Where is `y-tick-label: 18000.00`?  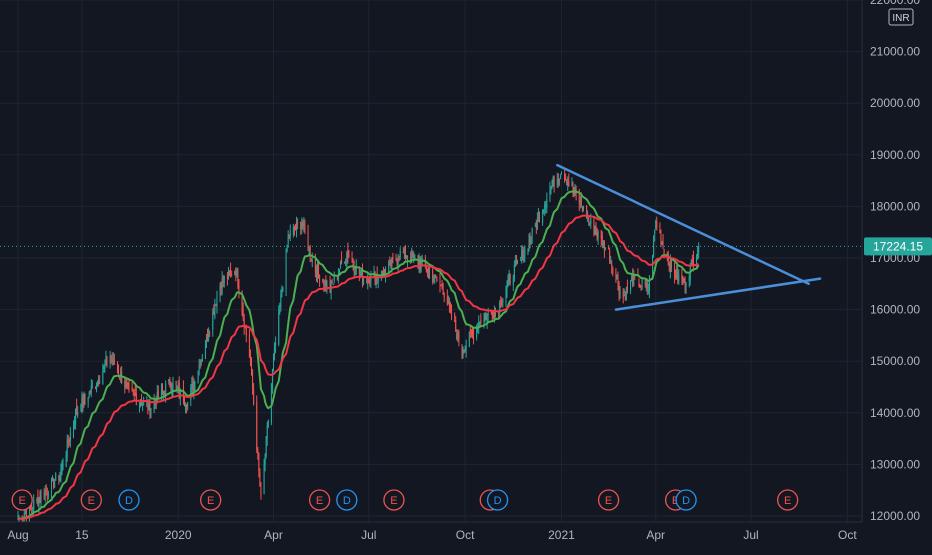
y-tick-label: 18000.00 is located at coordinates (895, 206).